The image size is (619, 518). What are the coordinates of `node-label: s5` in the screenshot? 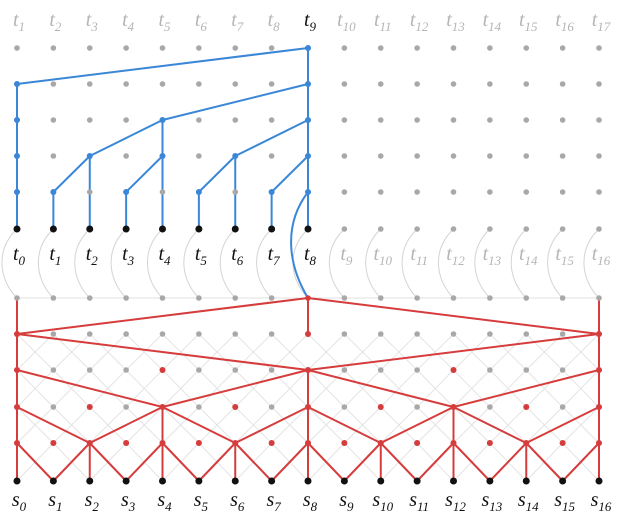 It's located at (201, 501).